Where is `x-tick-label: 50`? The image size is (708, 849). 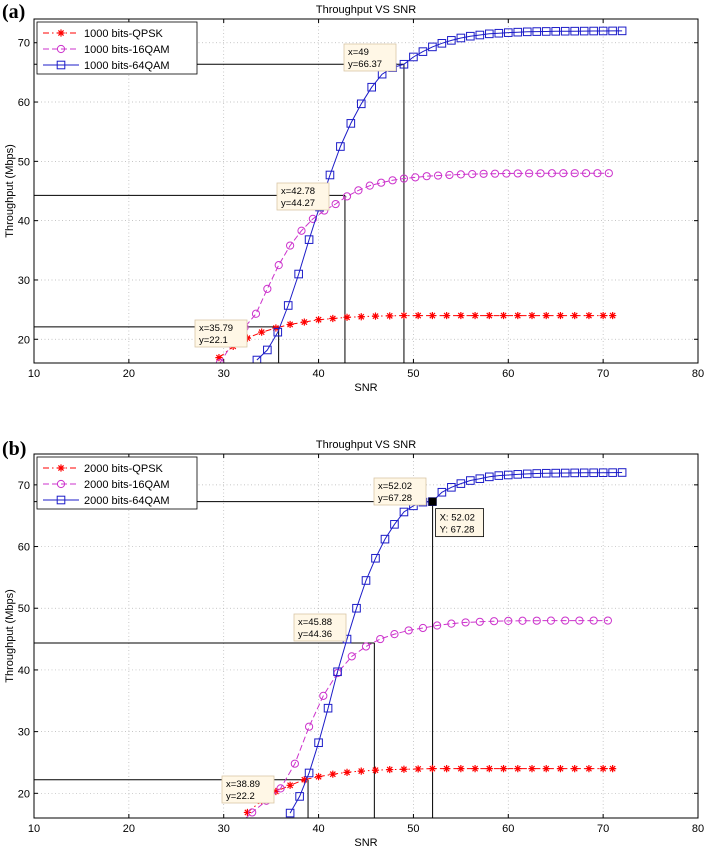 x-tick-label: 50 is located at coordinates (413, 829).